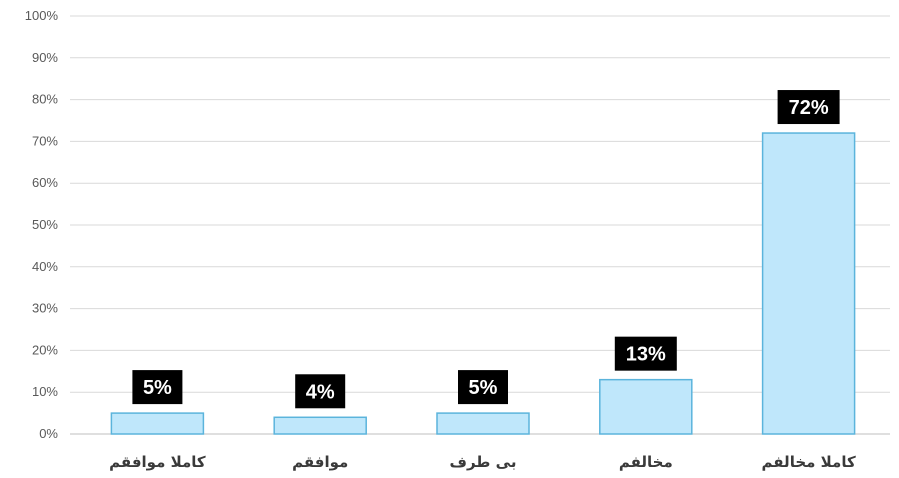  I want to click on y-tick-label: 40%, so click(45, 266).